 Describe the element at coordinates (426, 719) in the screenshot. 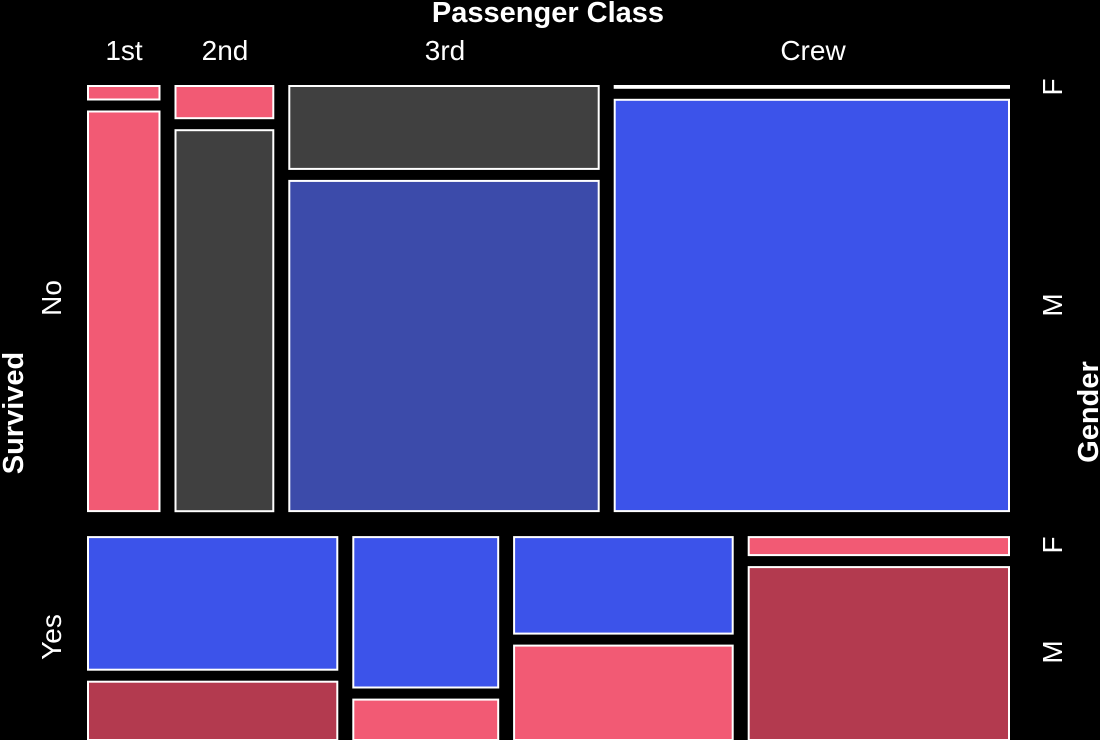

I see `cell-yes-2nd-m` at that location.